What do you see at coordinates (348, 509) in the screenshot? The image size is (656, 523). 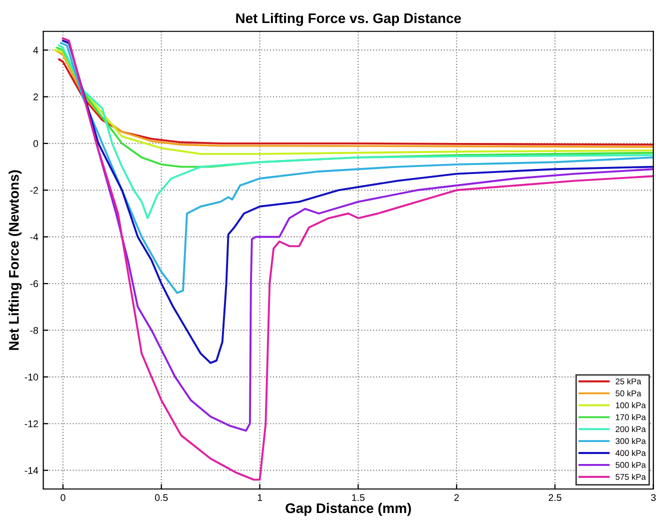 I see `x-axis-title: Gap Distance (mm)` at bounding box center [348, 509].